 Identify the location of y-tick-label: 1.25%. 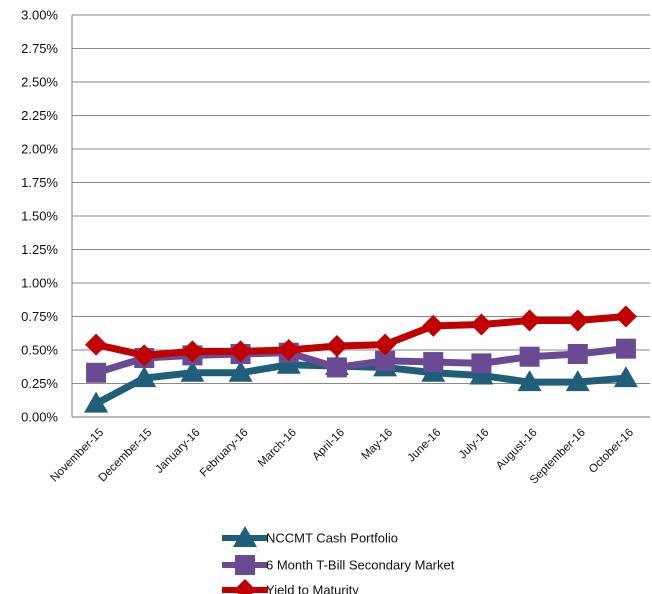
(39, 249).